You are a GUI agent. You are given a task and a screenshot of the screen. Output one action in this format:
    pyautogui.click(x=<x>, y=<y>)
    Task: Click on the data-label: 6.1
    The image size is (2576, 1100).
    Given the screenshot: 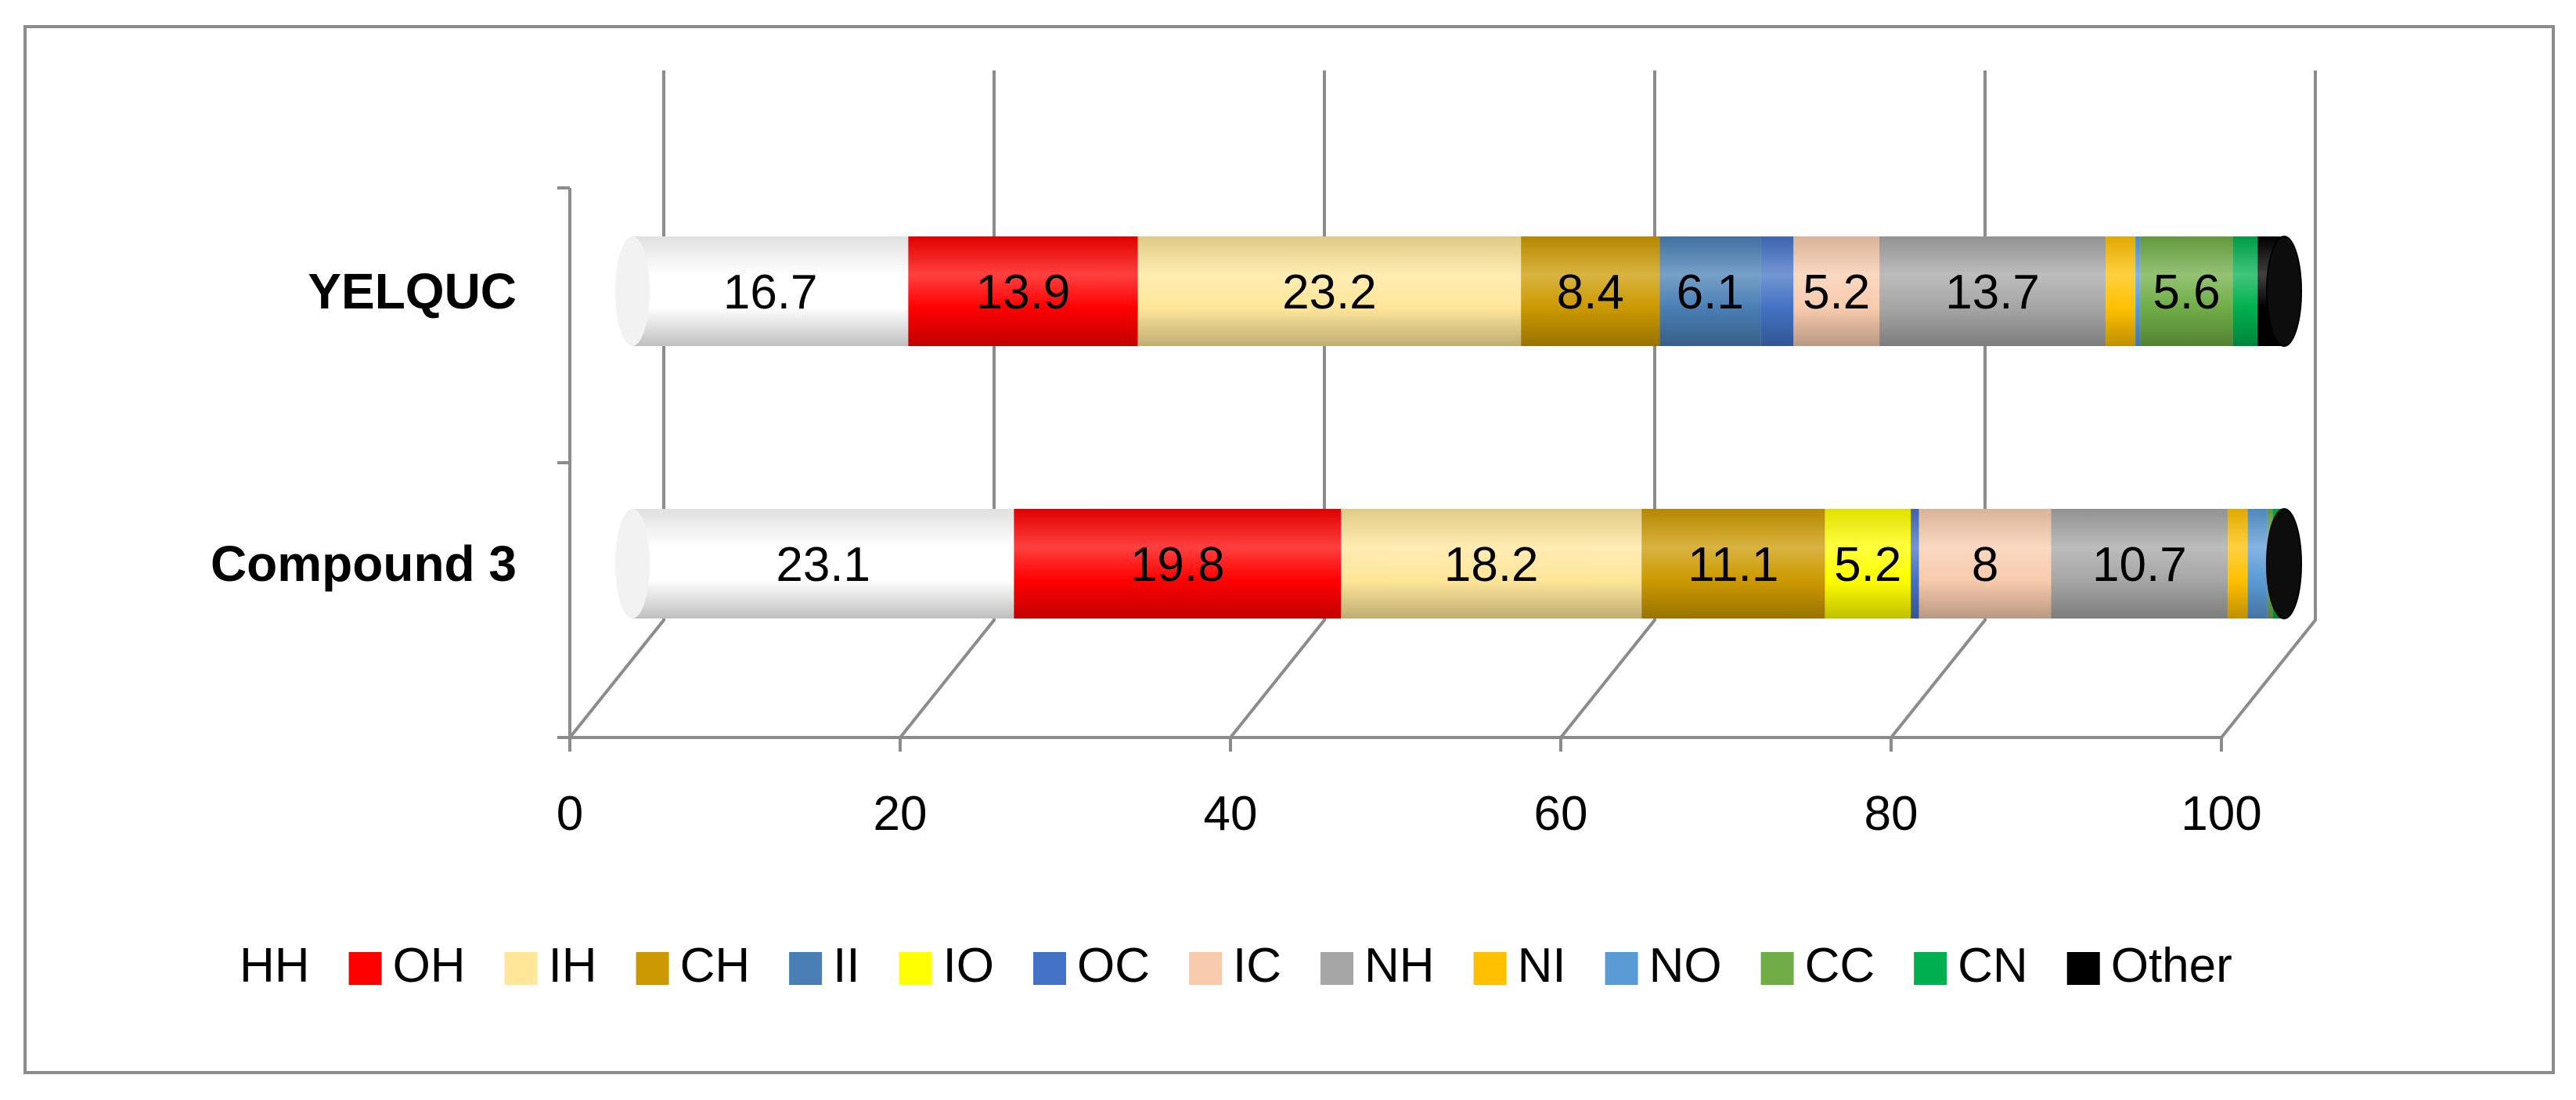 What is the action you would take?
    pyautogui.click(x=1710, y=292)
    